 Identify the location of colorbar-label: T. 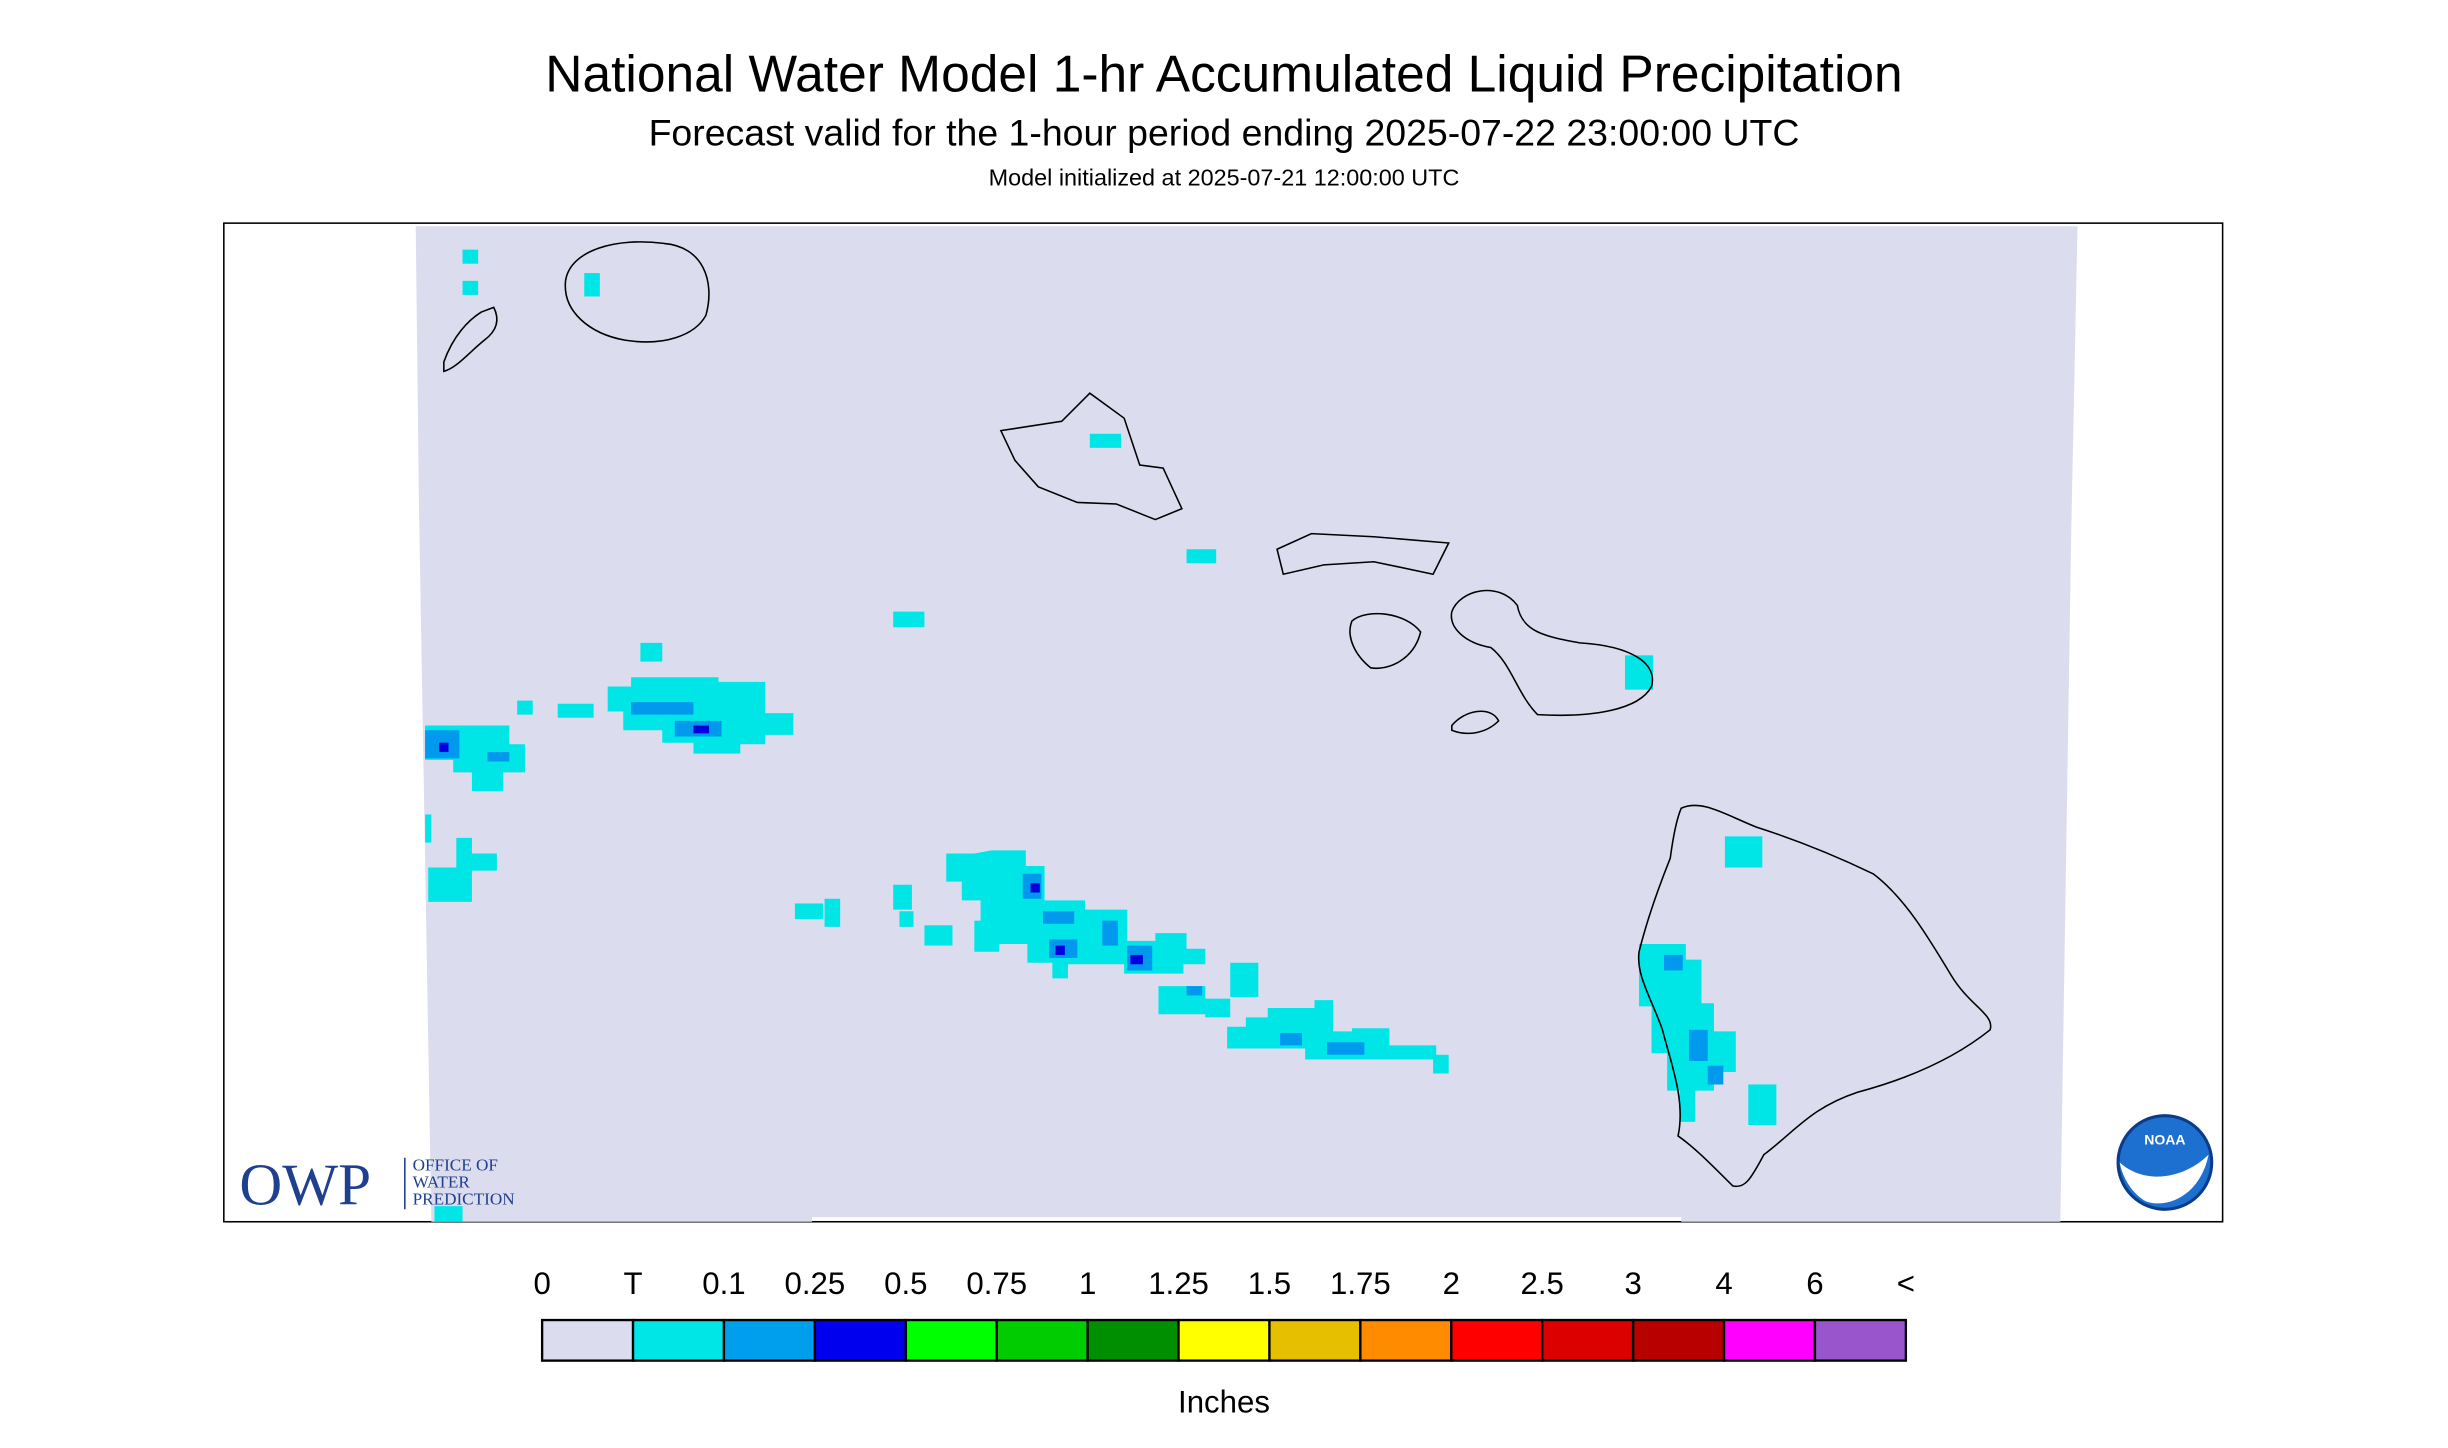
(633, 1283).